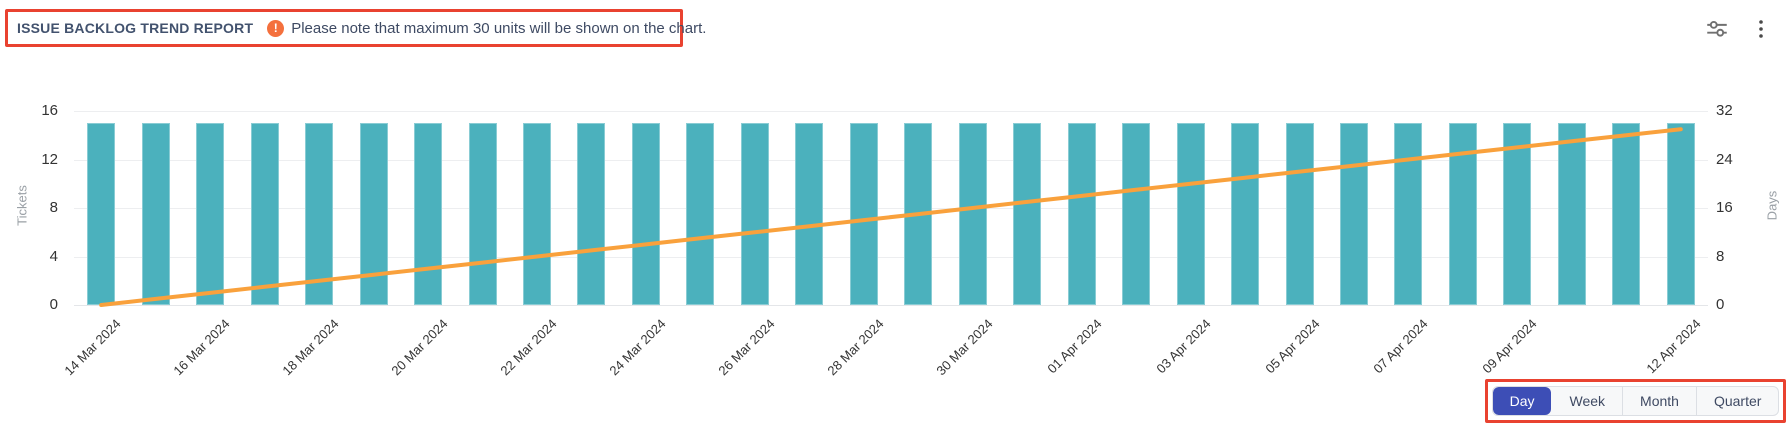  Describe the element at coordinates (1522, 401) in the screenshot. I see `period-button-day: Day` at that location.